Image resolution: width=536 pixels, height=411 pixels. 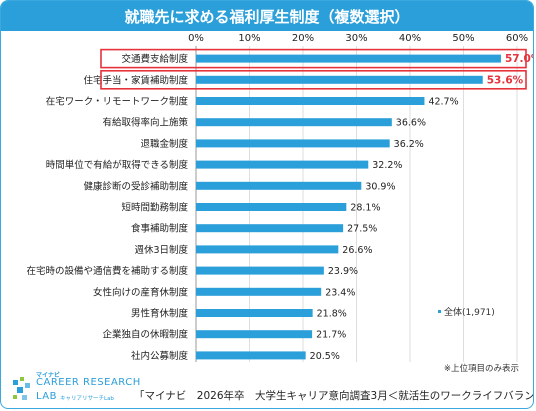 I want to click on x-tick-label: 40%, so click(x=410, y=38).